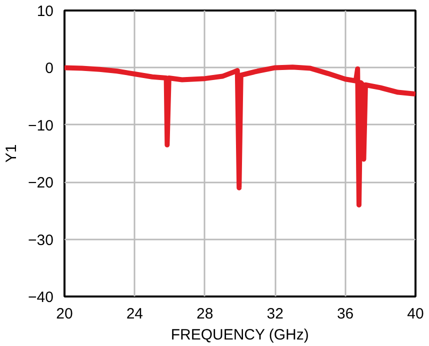  Describe the element at coordinates (41, 183) in the screenshot. I see `y-tick-label: −20` at that location.